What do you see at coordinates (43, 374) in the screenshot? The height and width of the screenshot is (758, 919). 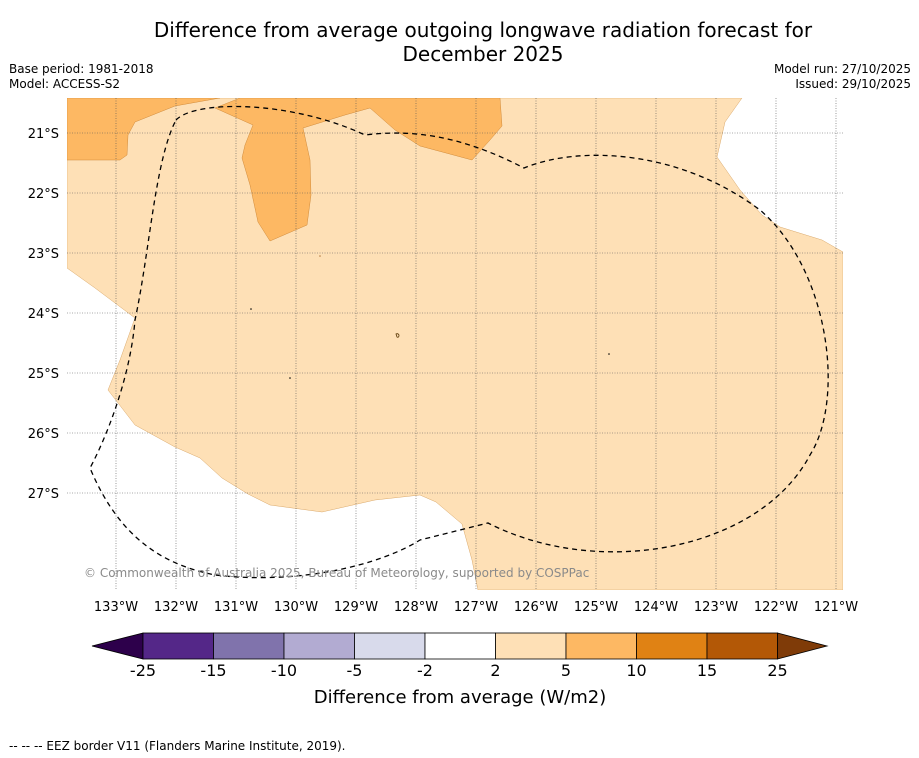 I see `lat-label: 25°S` at bounding box center [43, 374].